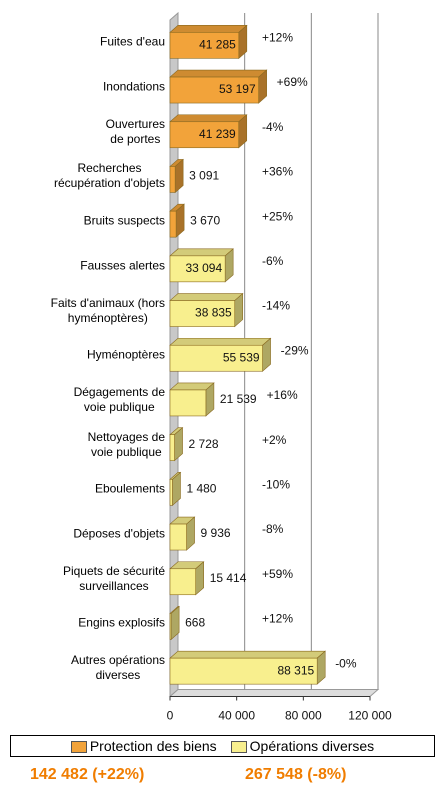 This screenshot has height=785, width=443. What do you see at coordinates (292, 82) in the screenshot?
I see `change-label: +69%` at bounding box center [292, 82].